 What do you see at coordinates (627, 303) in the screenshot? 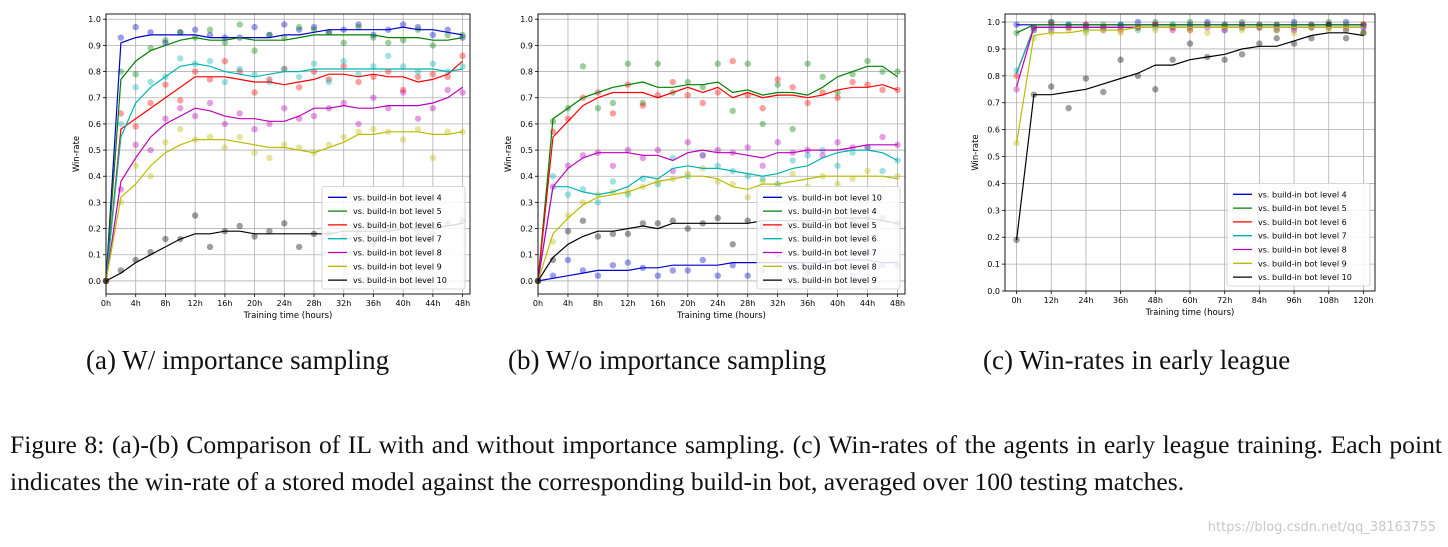
I see `chart-b-xtick-label: 12h` at bounding box center [627, 303].